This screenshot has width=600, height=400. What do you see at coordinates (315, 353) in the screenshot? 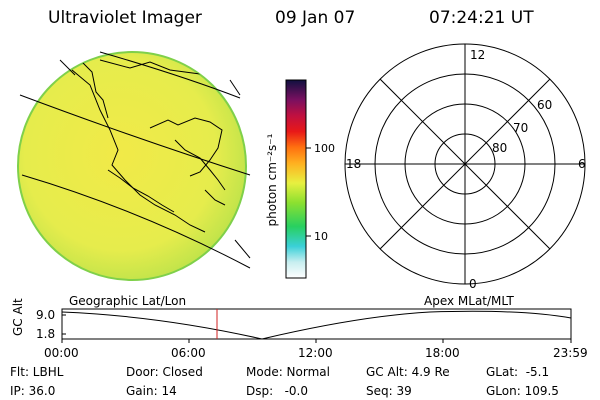
I see `strip-x-tick-1200: 12:00` at bounding box center [315, 353].